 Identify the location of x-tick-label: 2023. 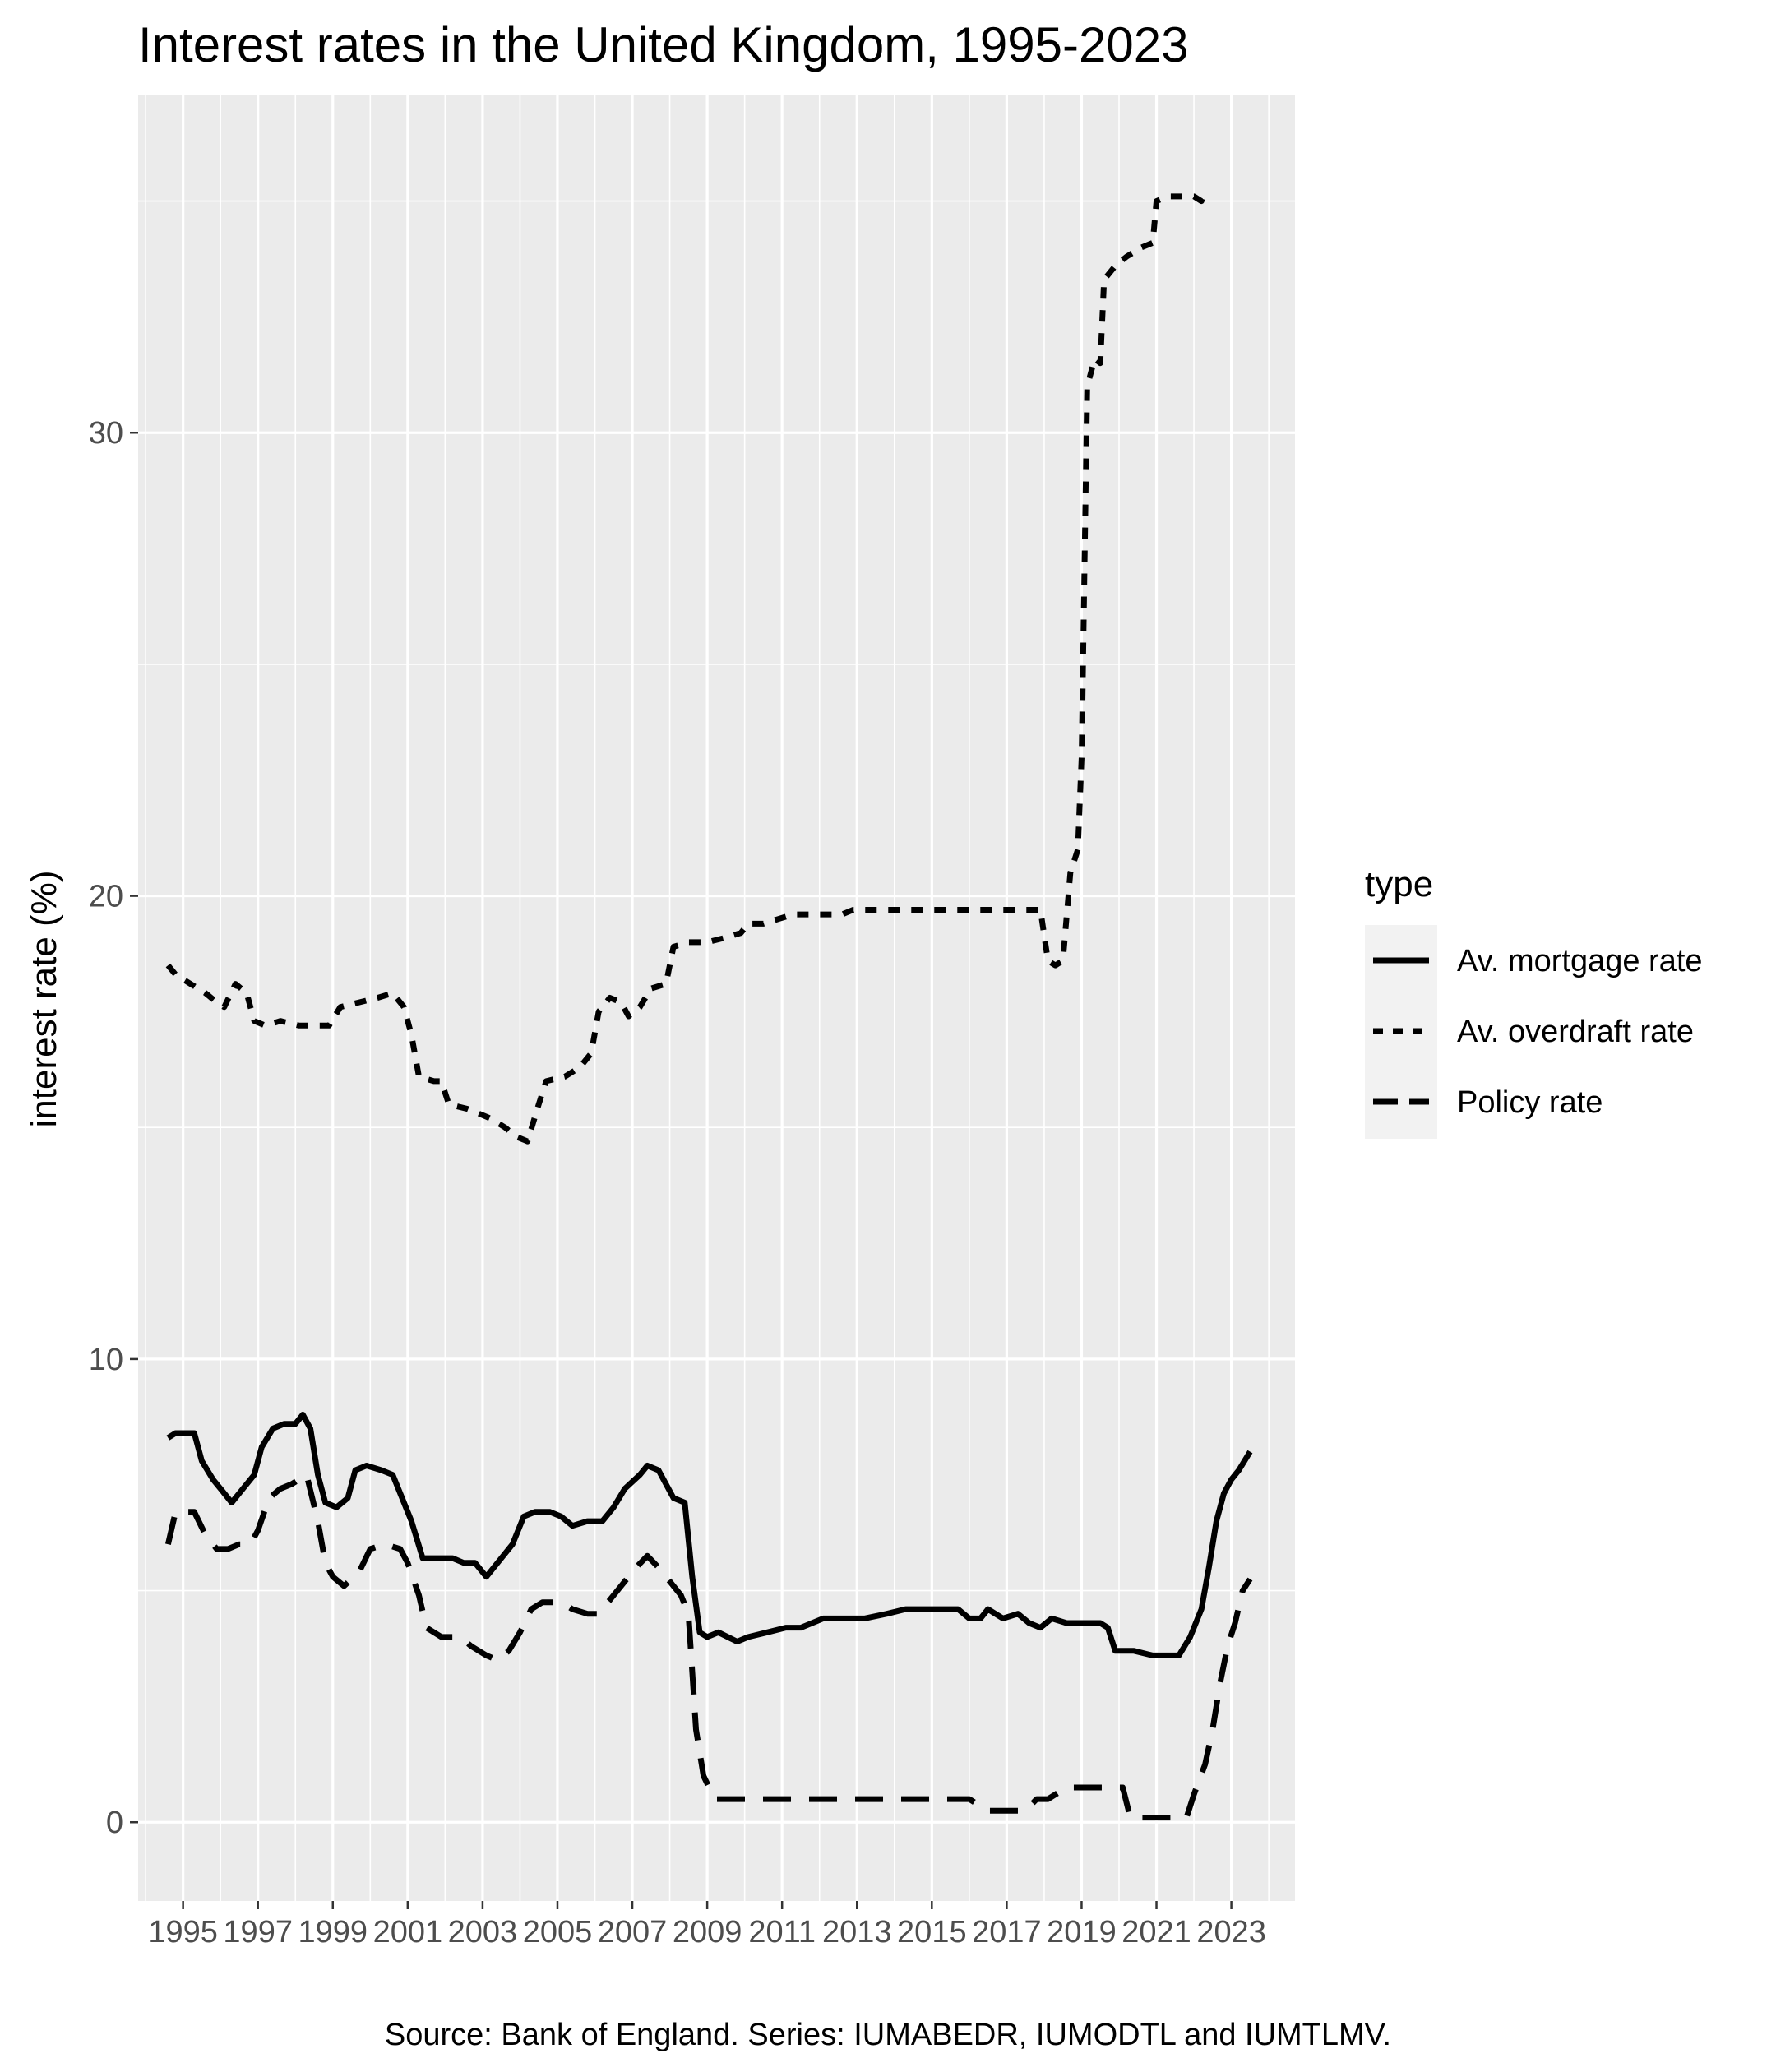
(1231, 1932).